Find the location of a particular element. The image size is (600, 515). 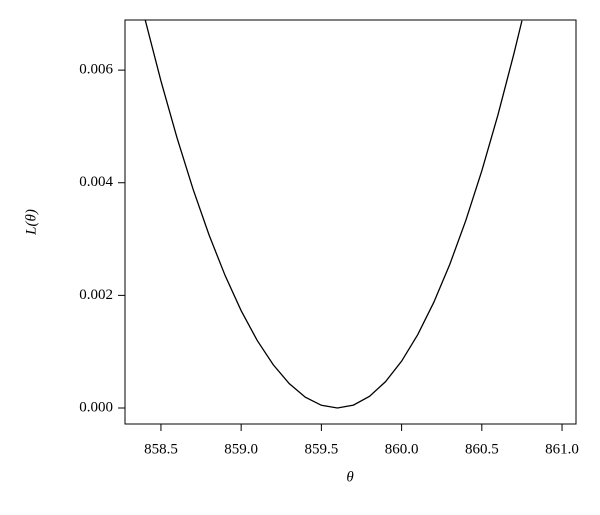

y-tick-label: 0.002 is located at coordinates (96, 295).